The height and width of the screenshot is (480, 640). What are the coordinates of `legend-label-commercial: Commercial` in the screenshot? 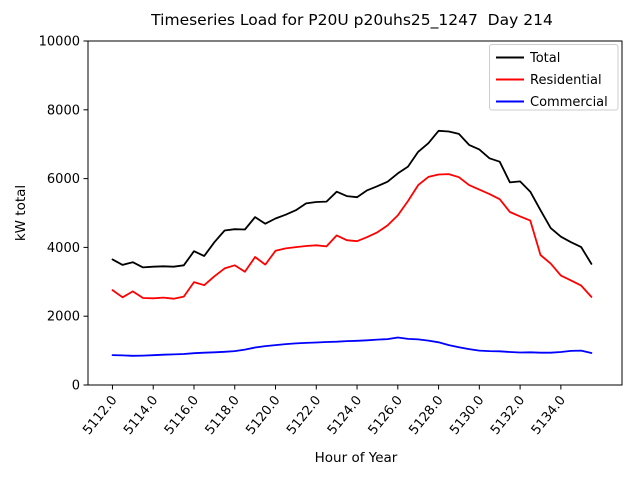 It's located at (569, 102).